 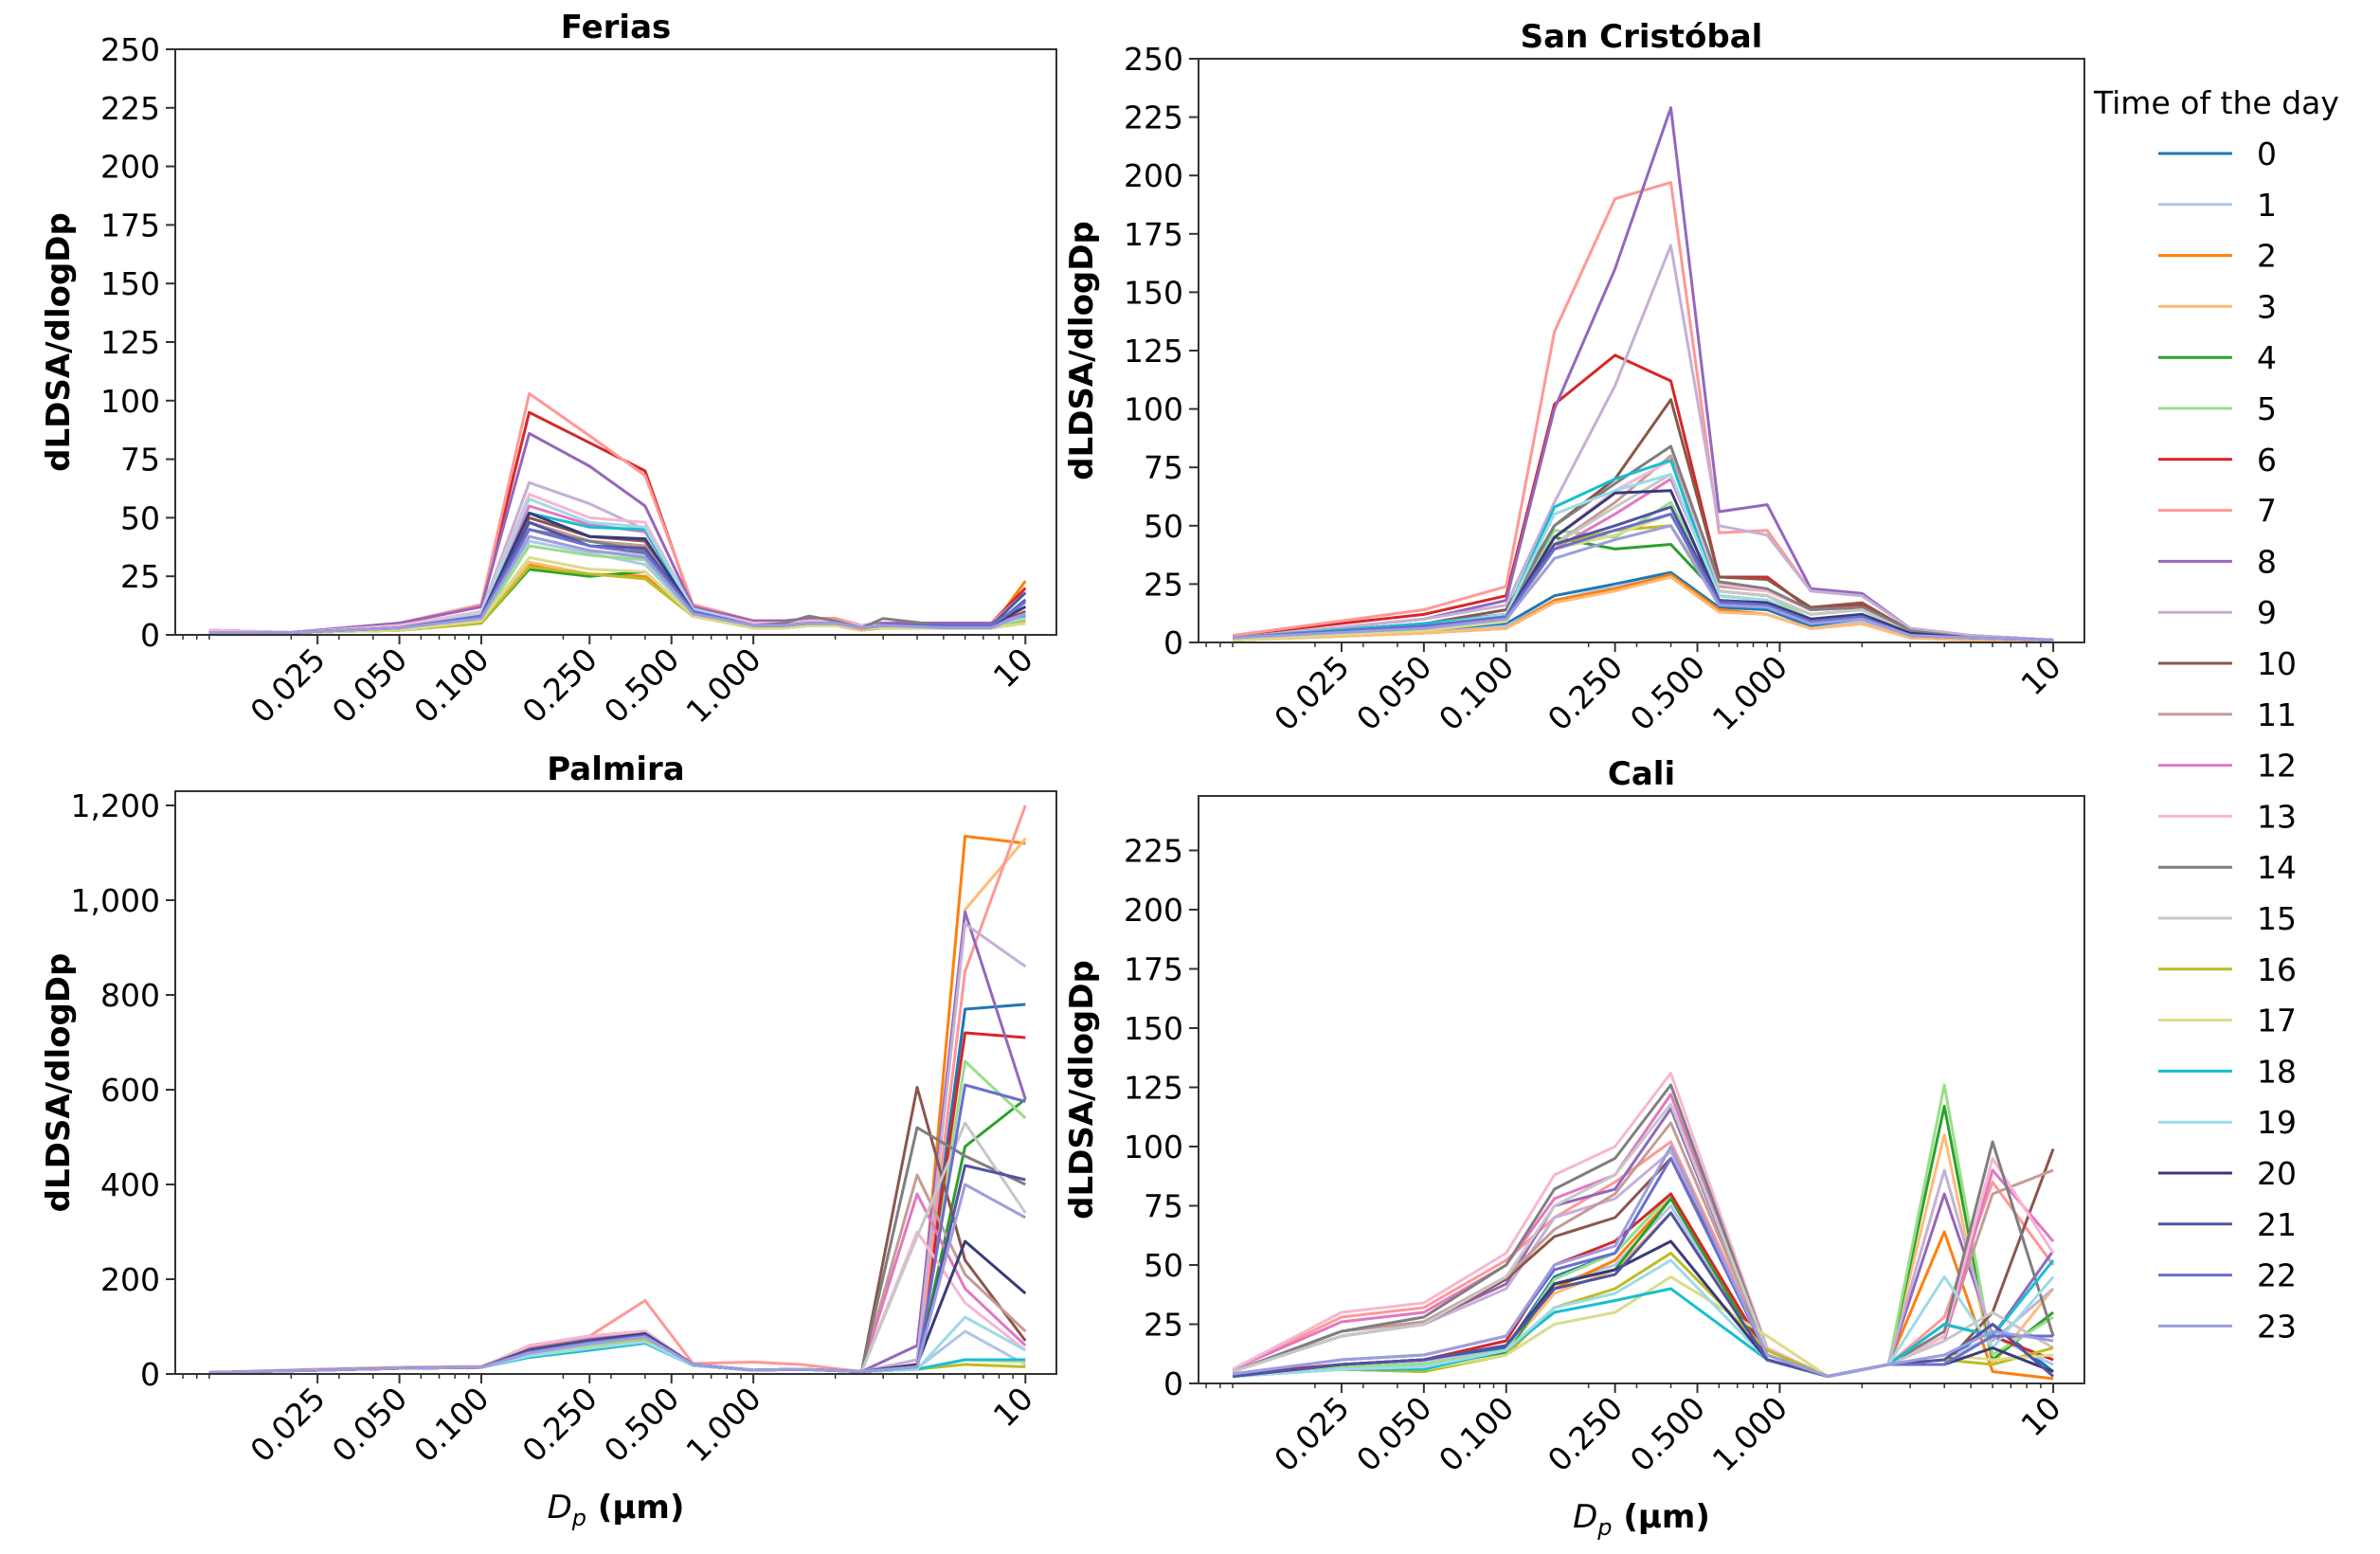 I want to click on legend-item-5: 5, so click(x=2217, y=408).